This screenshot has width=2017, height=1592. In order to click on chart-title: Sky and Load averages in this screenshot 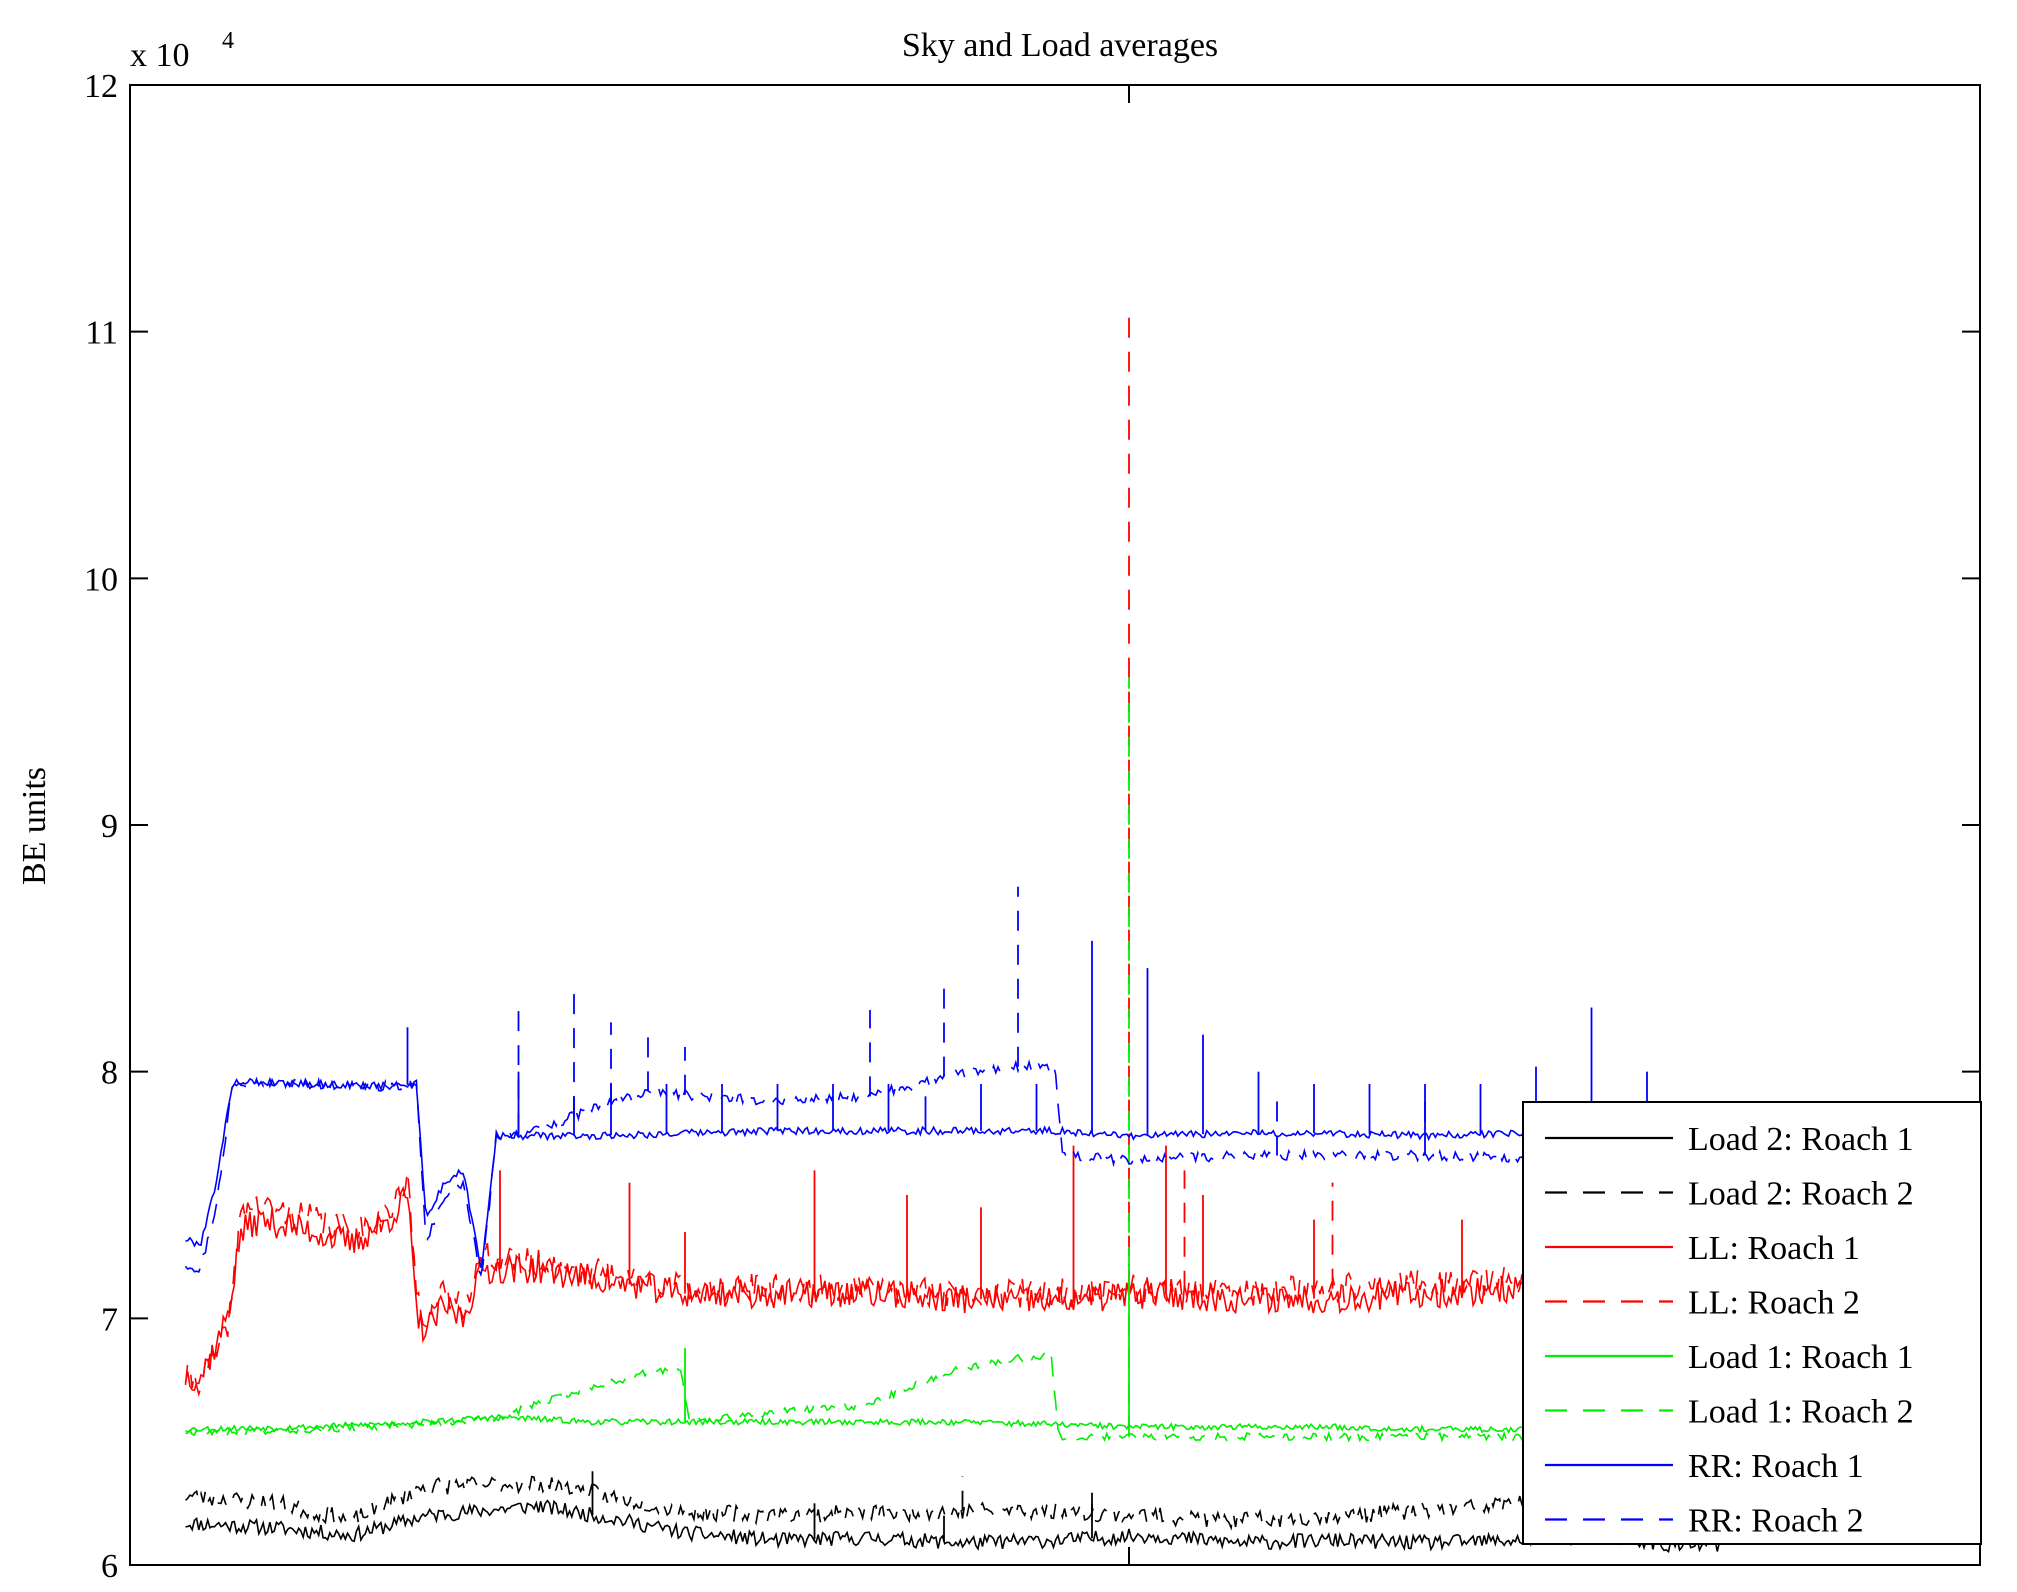, I will do `click(1060, 45)`.